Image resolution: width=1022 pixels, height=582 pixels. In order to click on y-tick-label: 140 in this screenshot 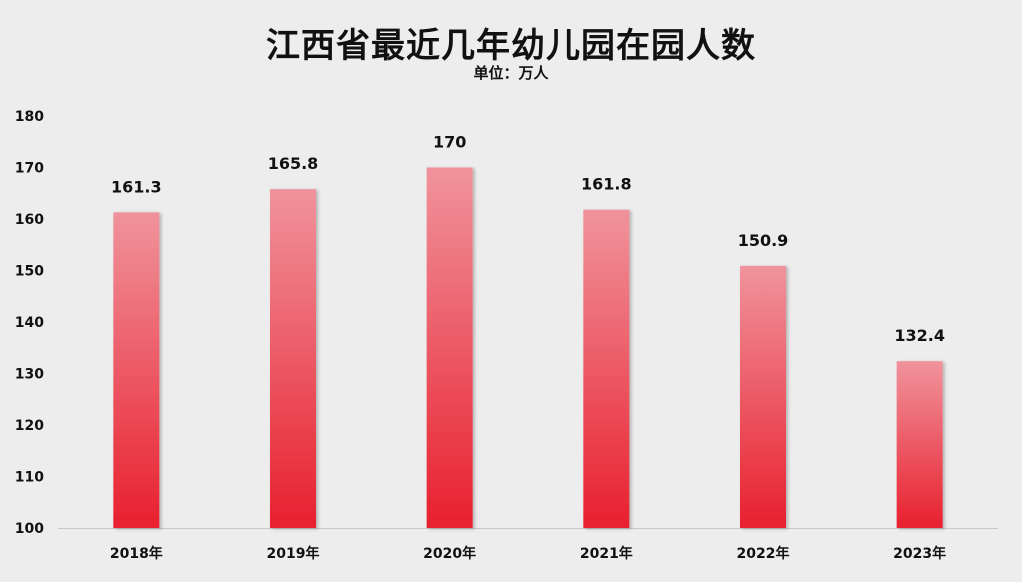, I will do `click(29, 323)`.